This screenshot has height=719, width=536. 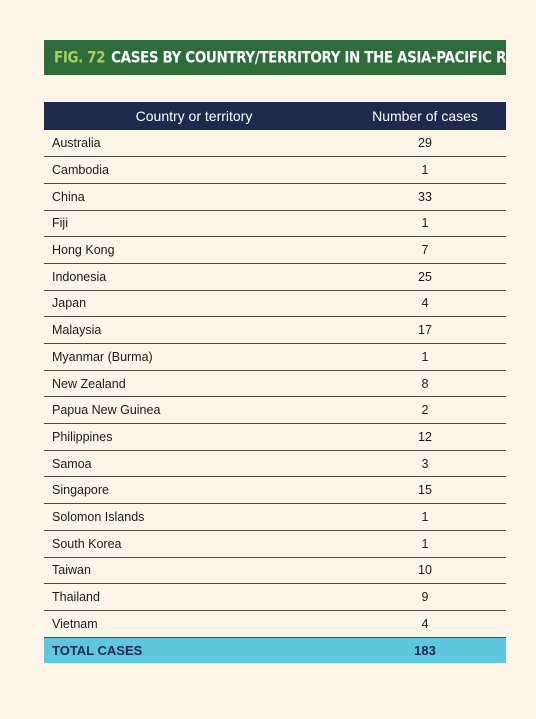 I want to click on total-cases-value: 183, so click(x=425, y=650).